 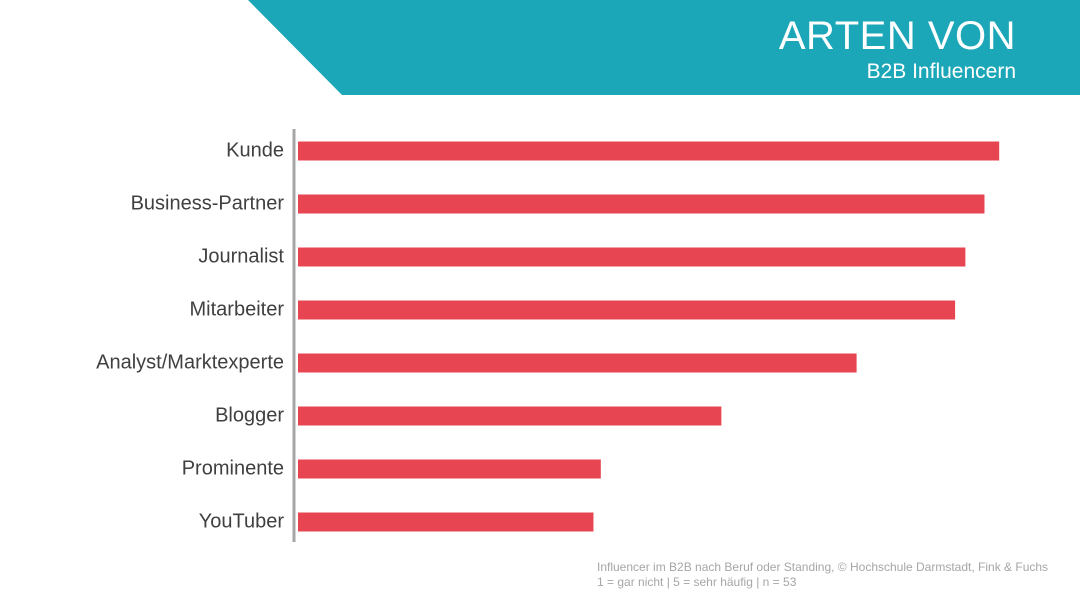 I want to click on header-banner, so click(x=664, y=47).